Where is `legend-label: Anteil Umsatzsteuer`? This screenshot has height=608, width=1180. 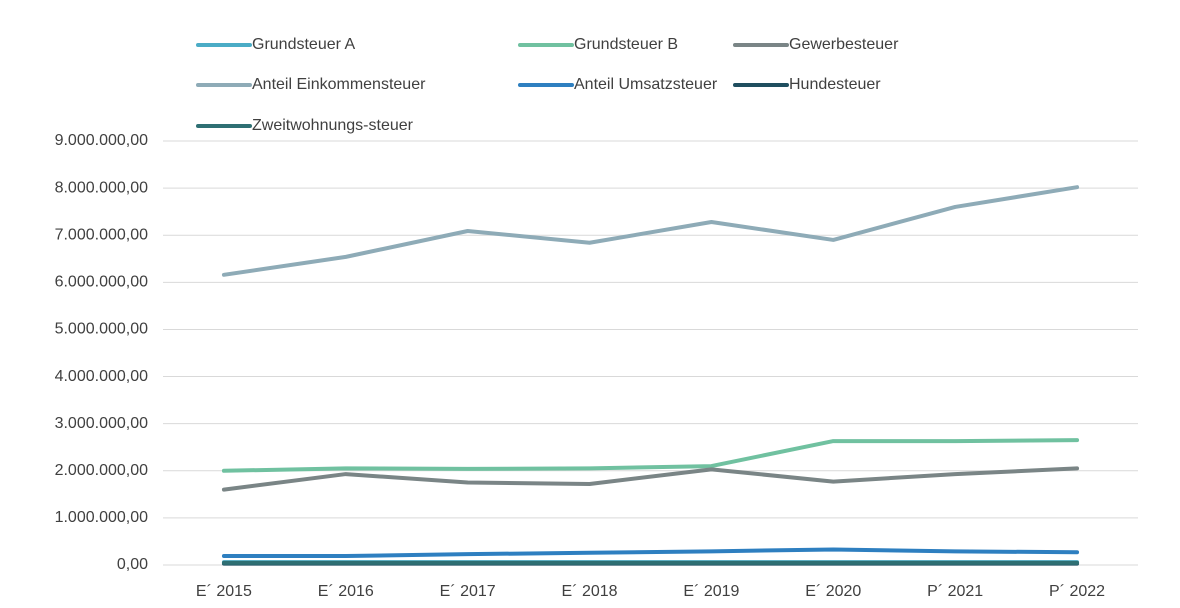 legend-label: Anteil Umsatzsteuer is located at coordinates (646, 84).